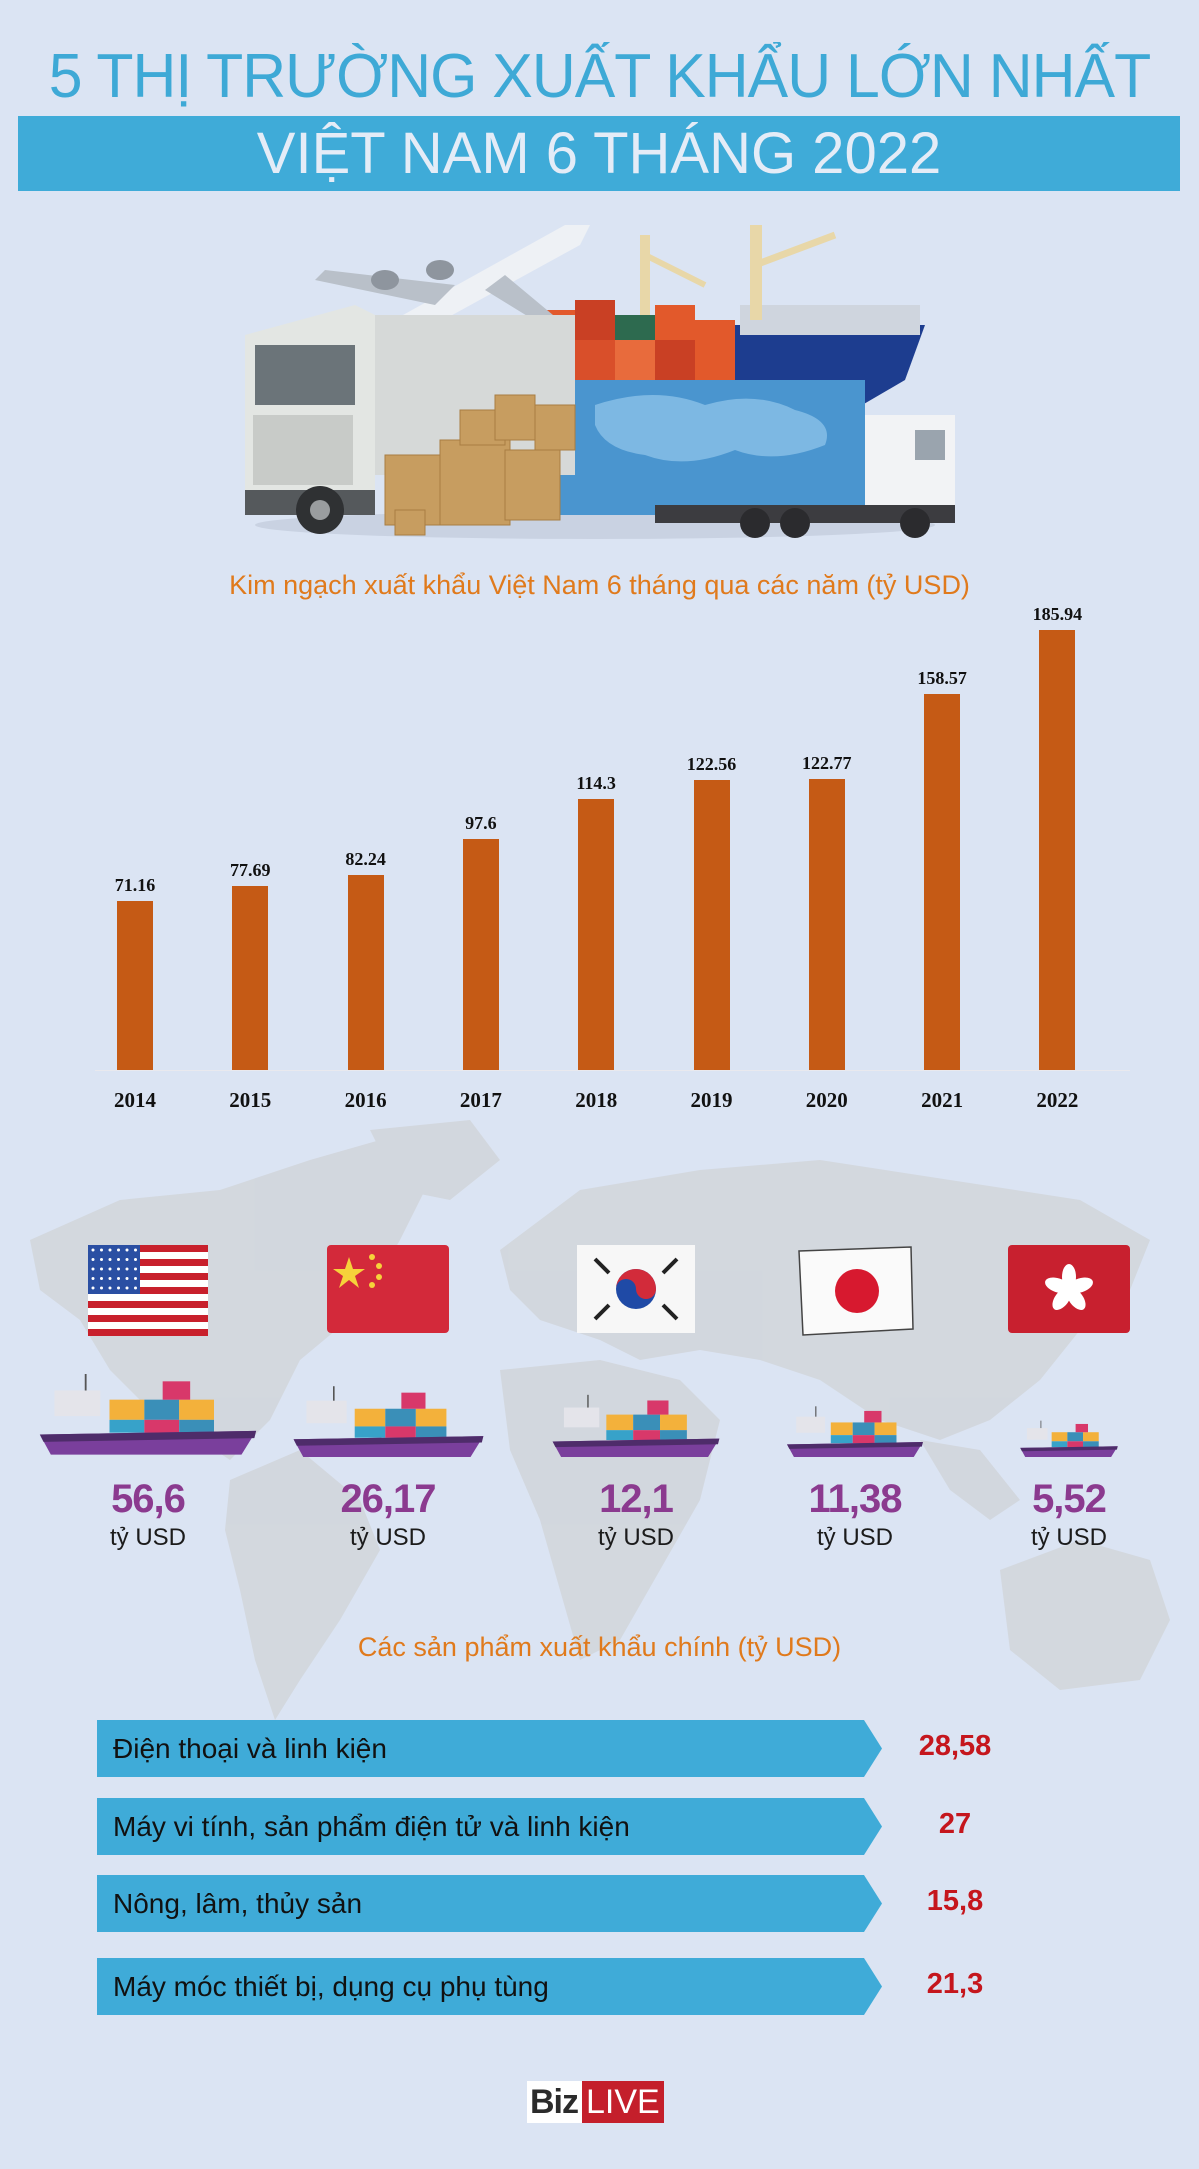 The width and height of the screenshot is (1199, 2169). I want to click on x-axis-tick-label: 2021, so click(942, 1100).